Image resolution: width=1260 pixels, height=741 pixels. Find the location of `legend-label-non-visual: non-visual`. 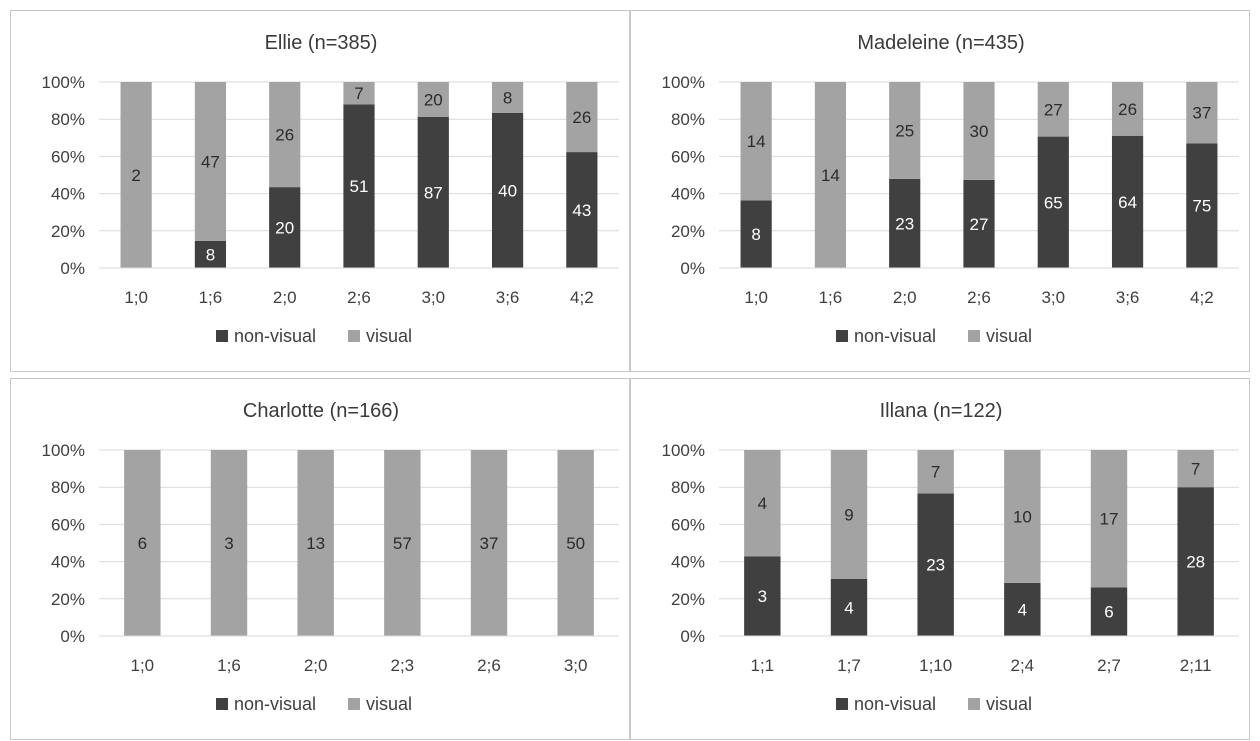

legend-label-non-visual: non-visual is located at coordinates (275, 704).